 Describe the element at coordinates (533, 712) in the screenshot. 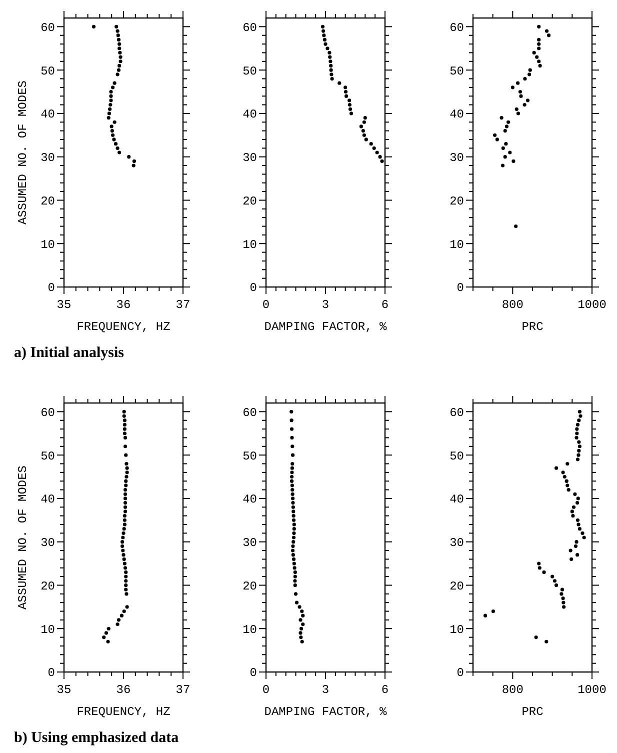

I see `x-axis-title: PRC` at that location.